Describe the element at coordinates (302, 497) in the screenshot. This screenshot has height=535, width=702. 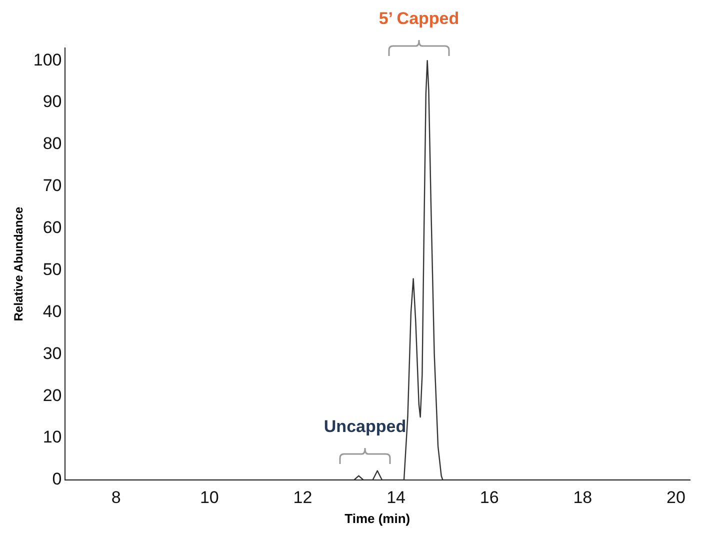
I see `x-tick-label: 12` at that location.